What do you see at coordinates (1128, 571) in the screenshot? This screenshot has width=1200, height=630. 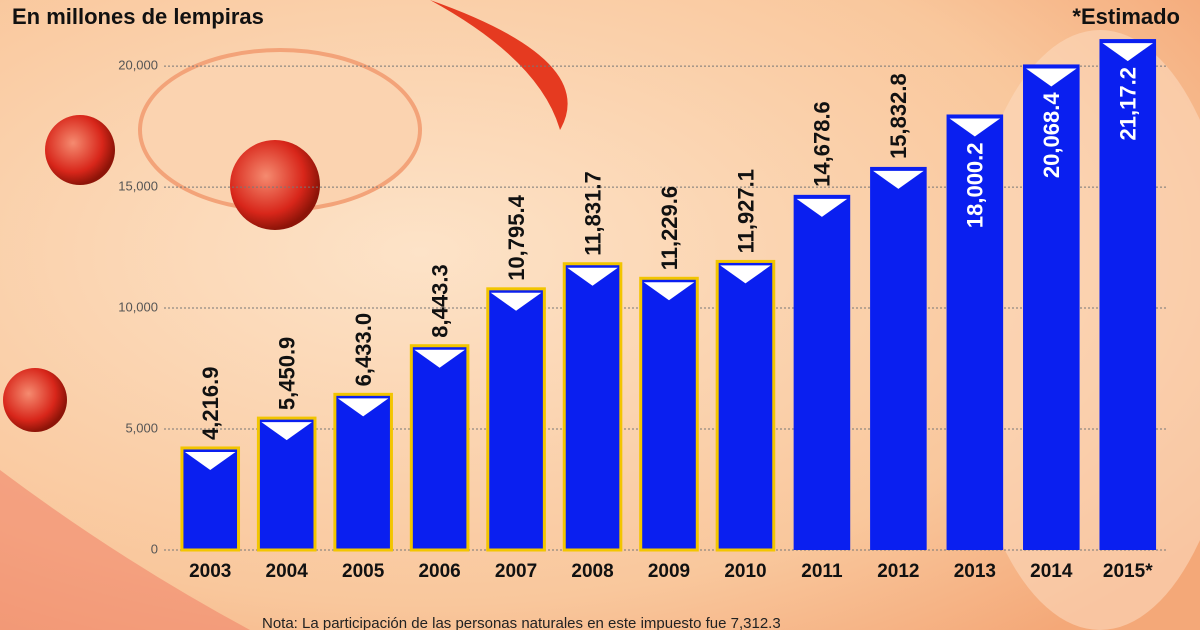 I see `x-tick-label: 2015*` at bounding box center [1128, 571].